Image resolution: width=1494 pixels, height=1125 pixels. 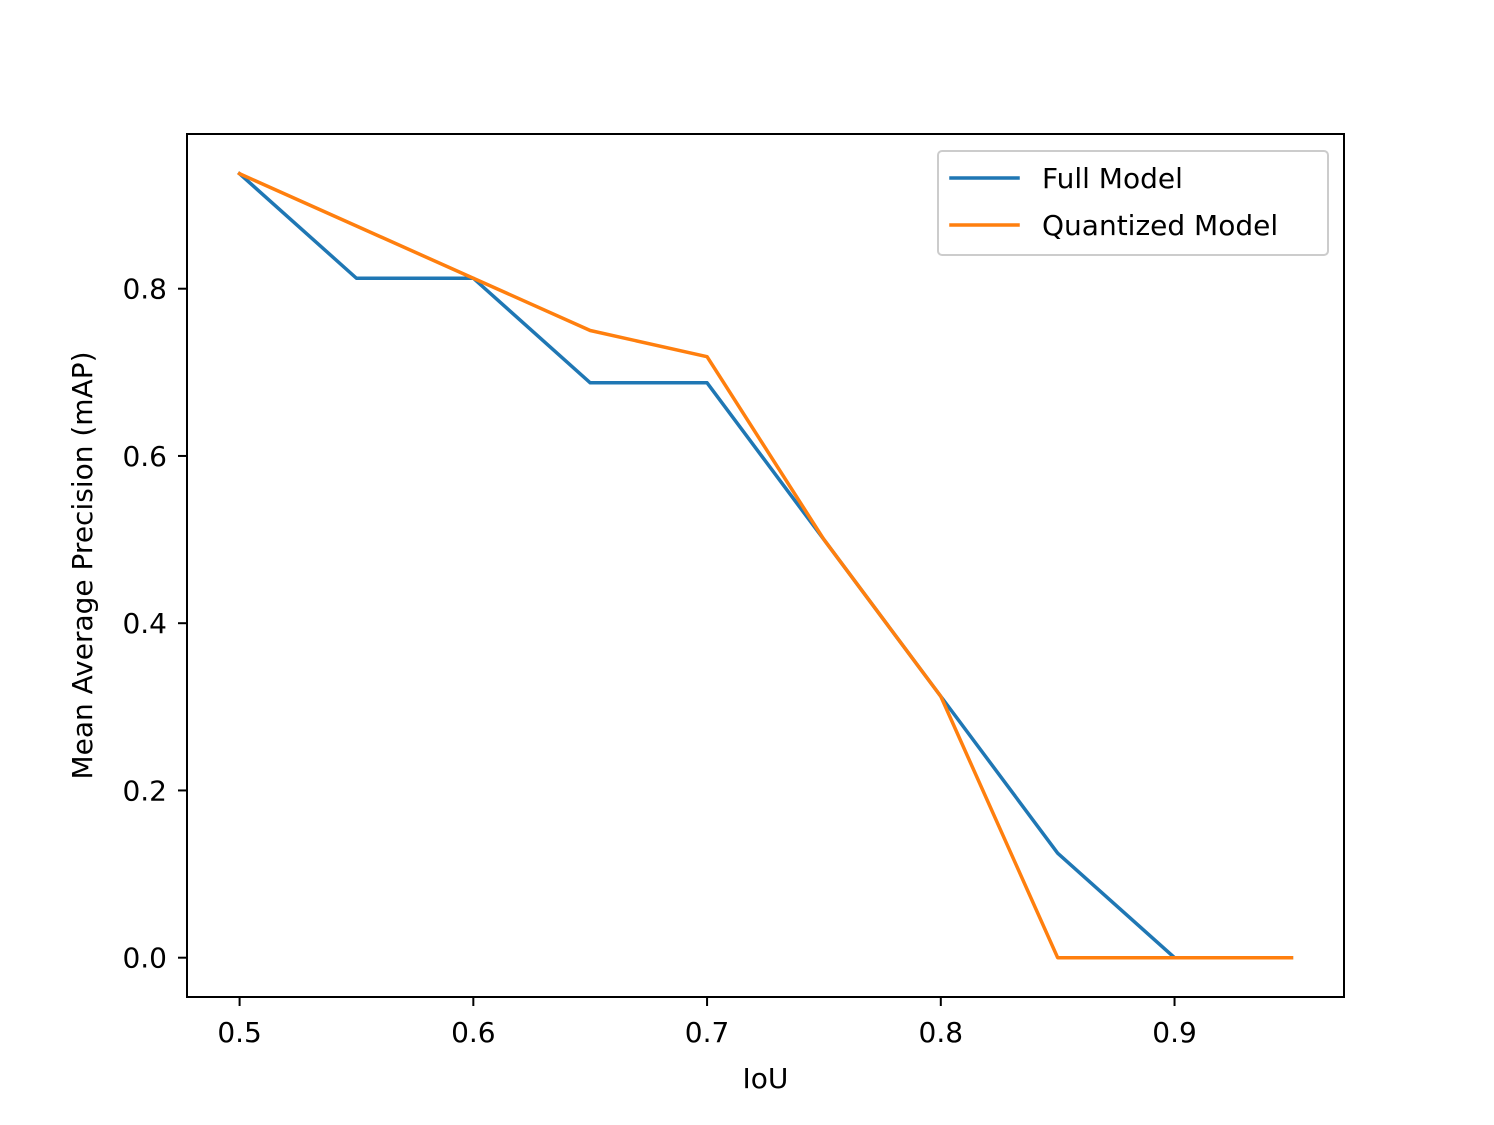 What do you see at coordinates (941, 1032) in the screenshot?
I see `x-tick-label: 0.8` at bounding box center [941, 1032].